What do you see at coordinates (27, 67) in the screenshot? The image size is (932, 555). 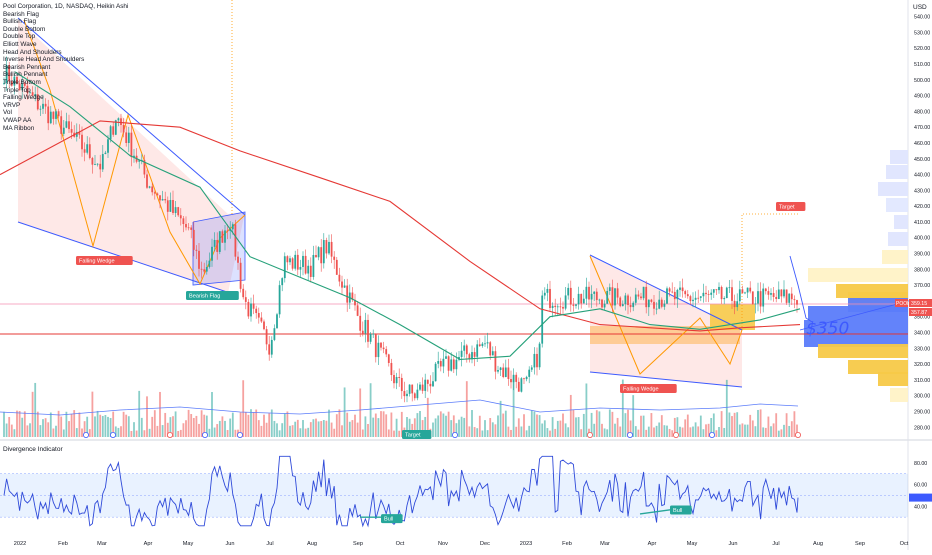 I see `legend-item: Bearish Pennant` at bounding box center [27, 67].